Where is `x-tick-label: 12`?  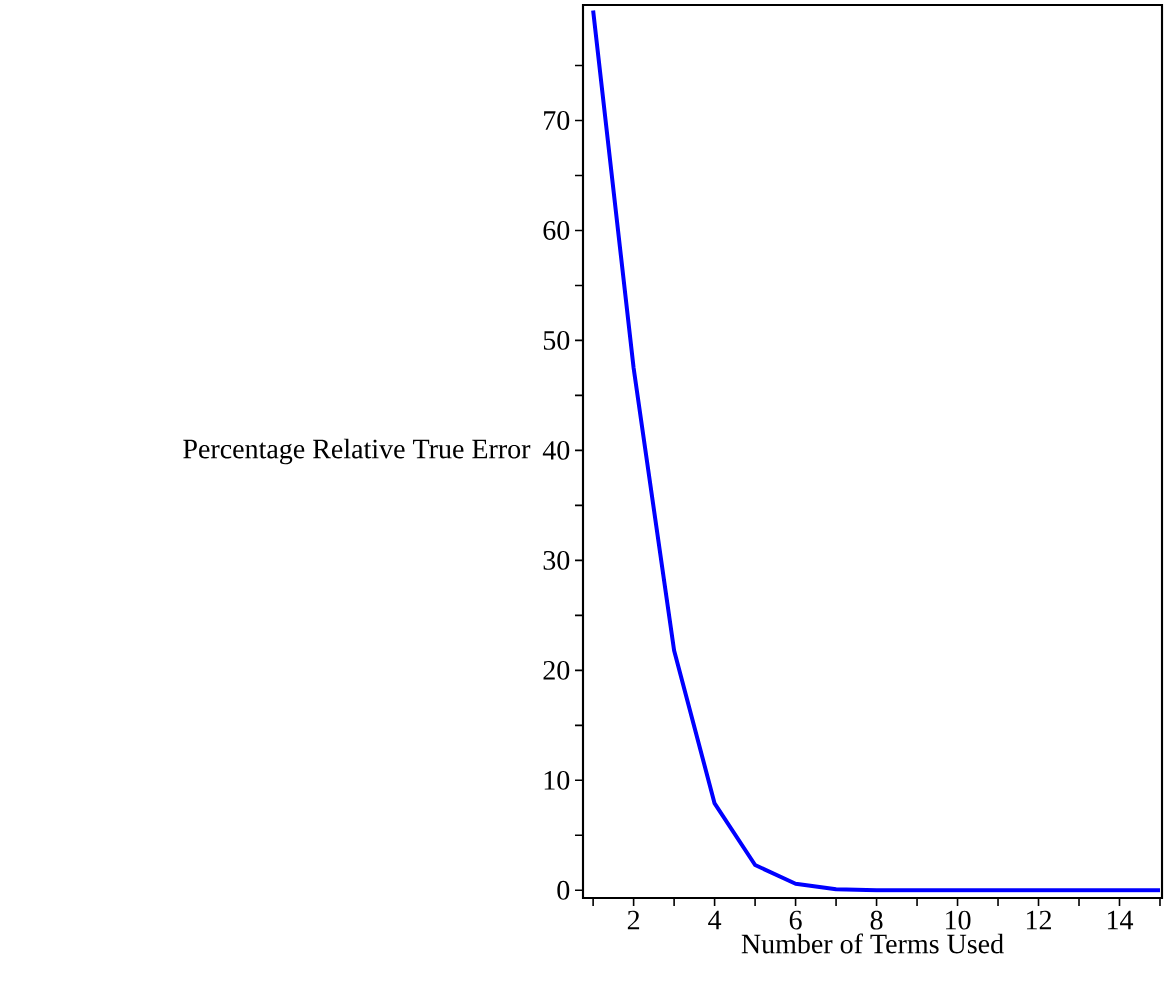
x-tick-label: 12 is located at coordinates (1038, 920).